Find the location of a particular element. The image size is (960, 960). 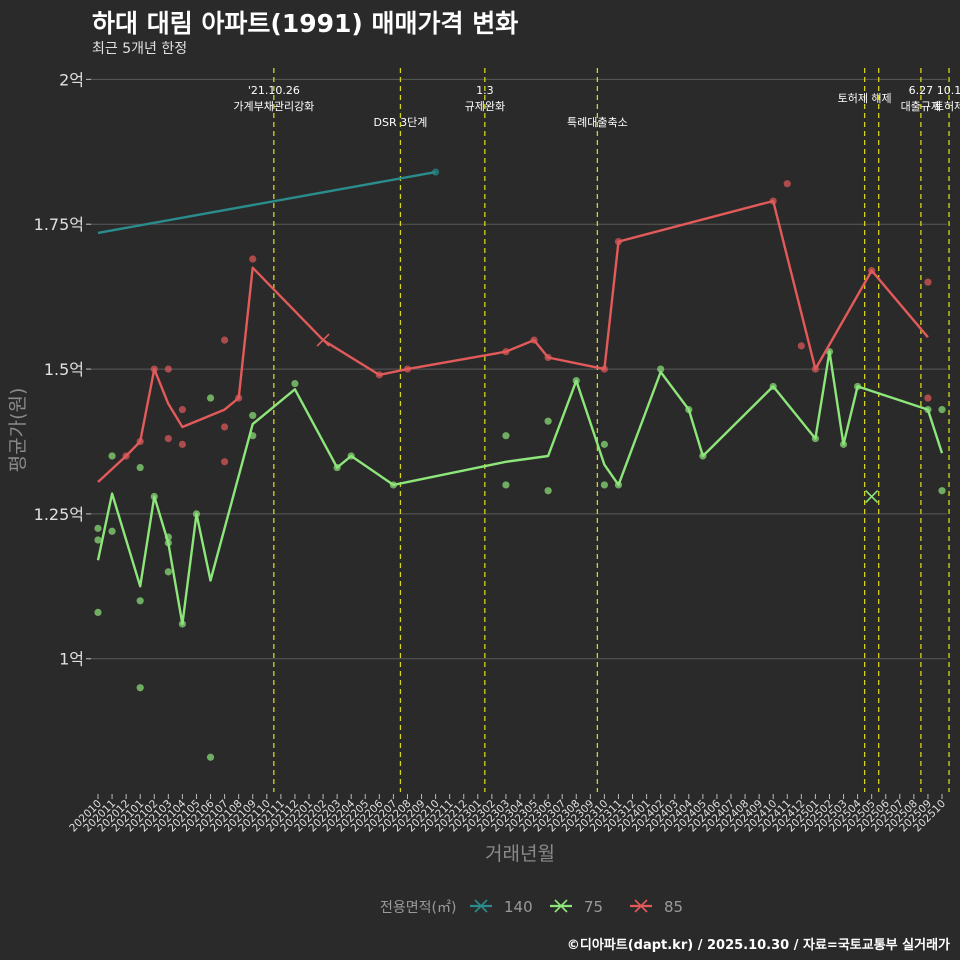

event-label: 토허제 is located at coordinates (947, 106).